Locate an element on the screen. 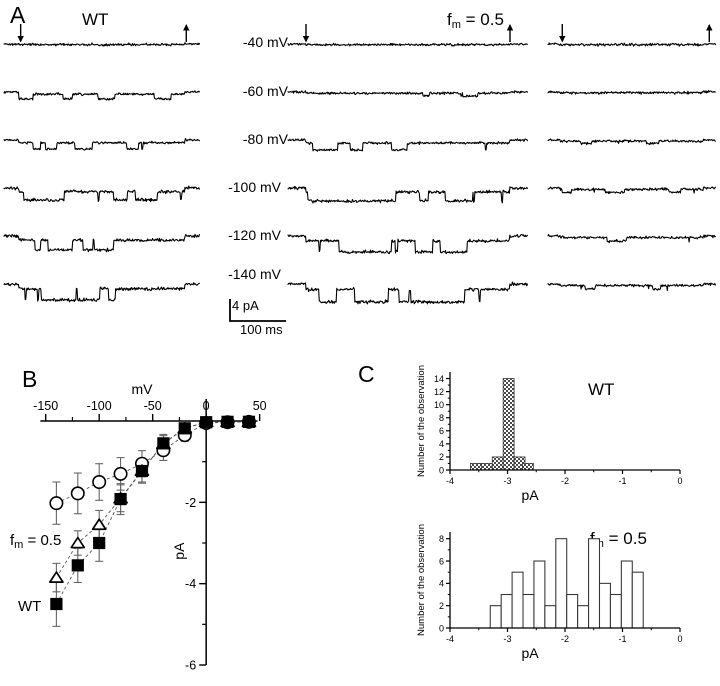 The image size is (720, 686). panel-a-letter: A is located at coordinates (18, 15).